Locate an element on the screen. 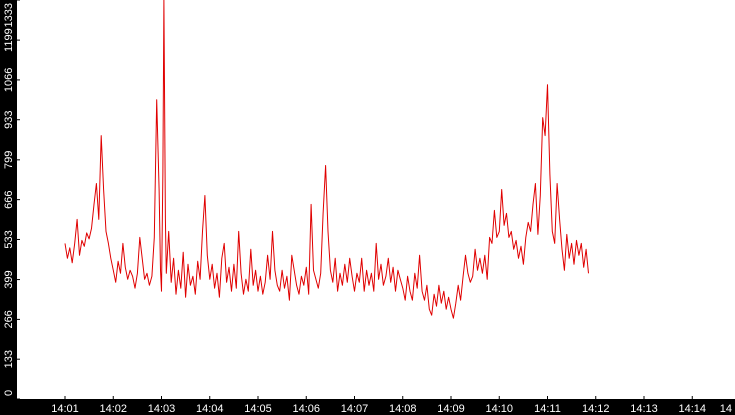  x-tick: 14:09 is located at coordinates (451, 405).